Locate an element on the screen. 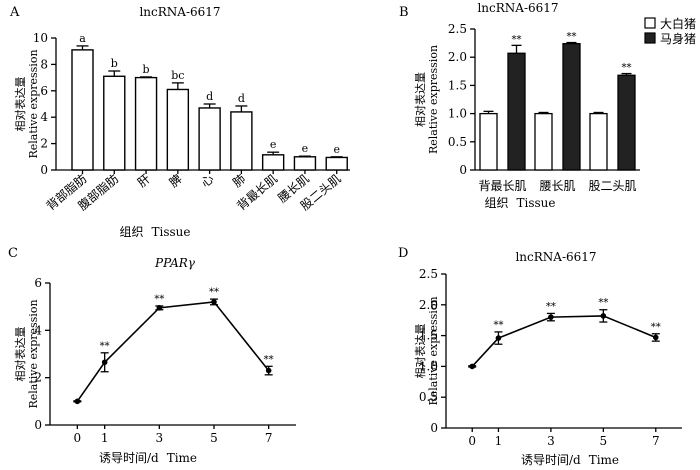 The image size is (700, 470). x-tick-label: 肺 is located at coordinates (239, 181).